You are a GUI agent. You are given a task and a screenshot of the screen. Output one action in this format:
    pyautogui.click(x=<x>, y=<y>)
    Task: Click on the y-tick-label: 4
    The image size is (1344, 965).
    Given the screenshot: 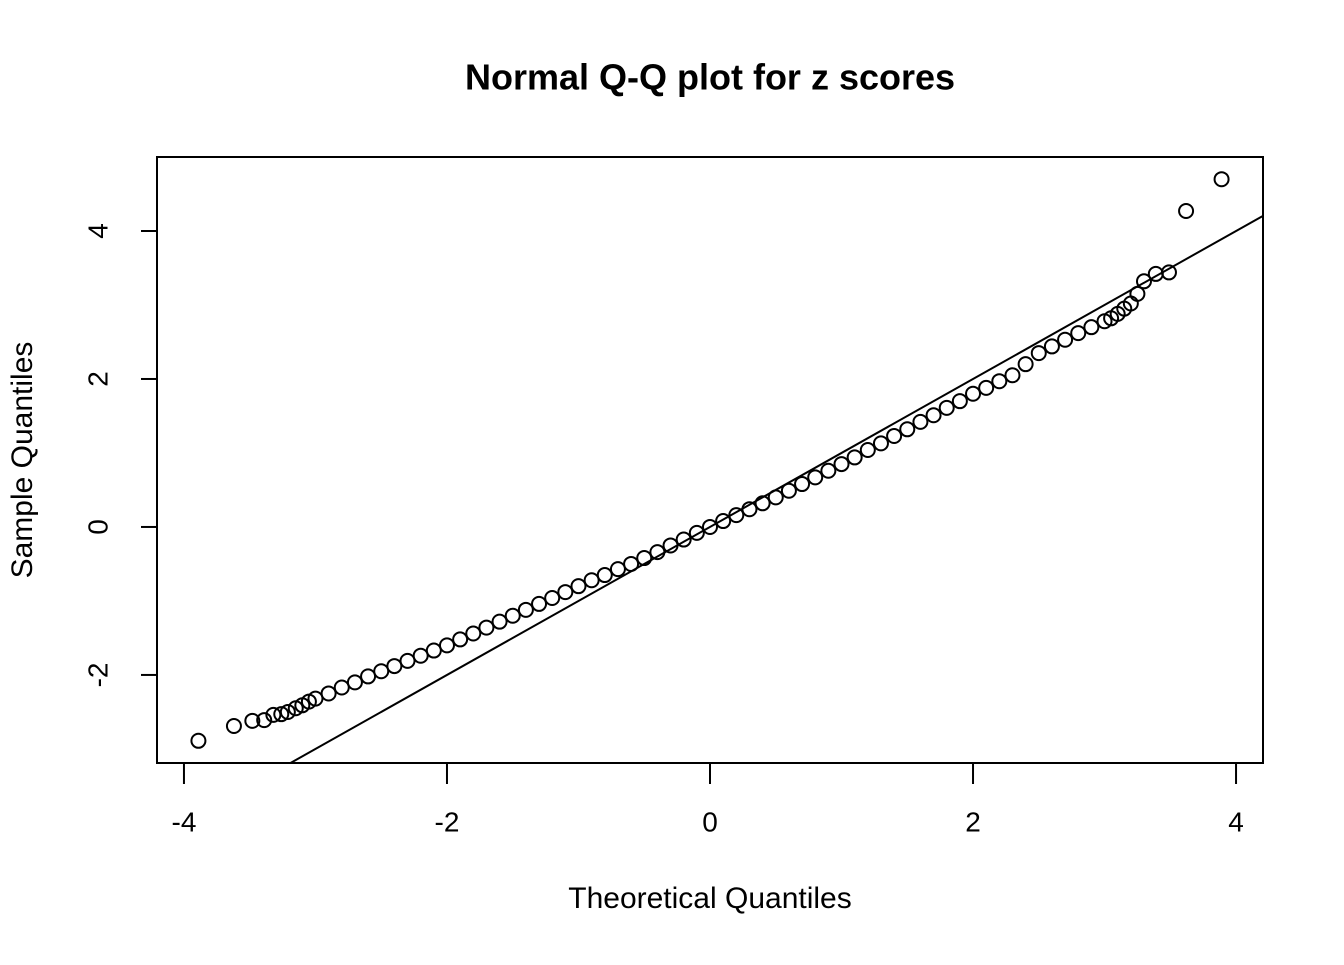 What is the action you would take?
    pyautogui.click(x=97, y=231)
    